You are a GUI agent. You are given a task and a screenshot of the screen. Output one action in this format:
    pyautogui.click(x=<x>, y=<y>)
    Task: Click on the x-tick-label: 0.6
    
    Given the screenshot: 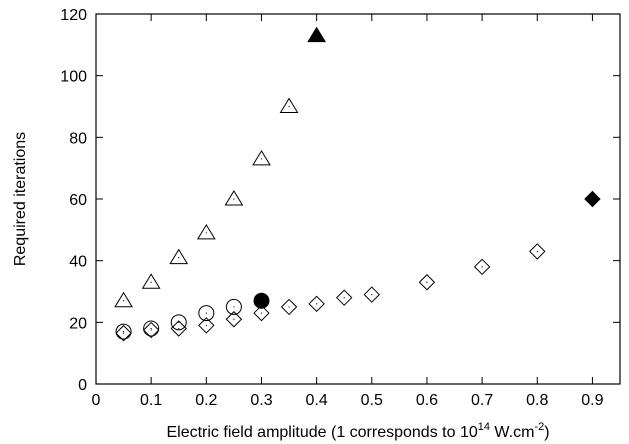 What is the action you would take?
    pyautogui.click(x=427, y=400)
    